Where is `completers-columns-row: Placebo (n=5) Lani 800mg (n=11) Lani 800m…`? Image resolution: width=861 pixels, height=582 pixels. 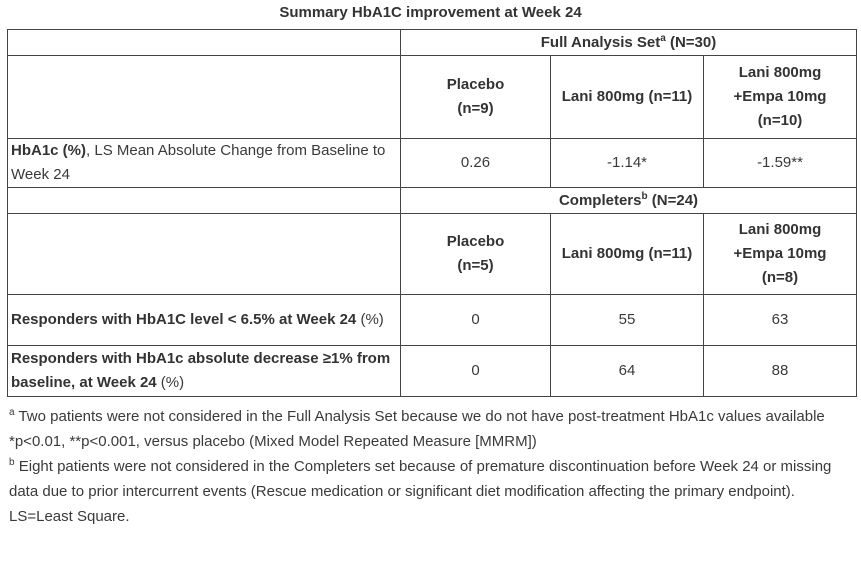 completers-columns-row: Placebo (n=5) Lani 800mg (n=11) Lani 800m… is located at coordinates (432, 254).